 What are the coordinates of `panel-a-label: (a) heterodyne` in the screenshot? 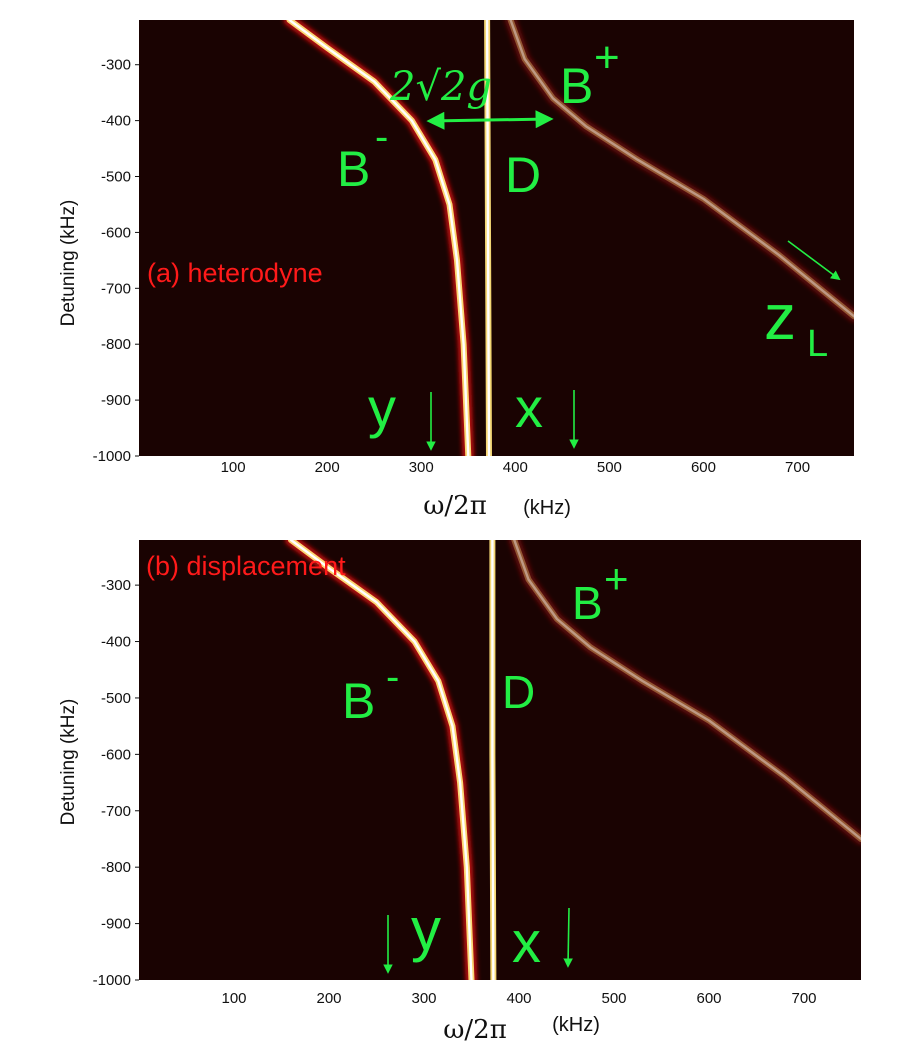 It's located at (235, 273).